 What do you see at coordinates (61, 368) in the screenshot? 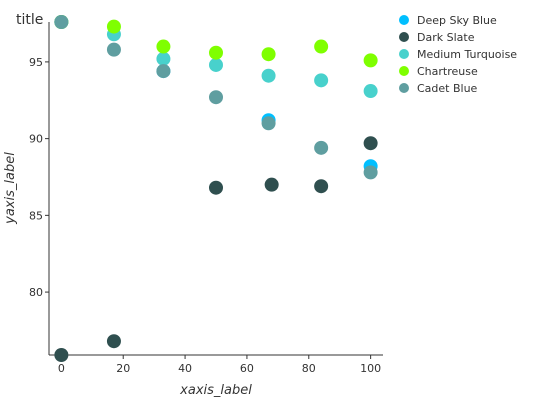
I see `x-tick-label: 0` at bounding box center [61, 368].